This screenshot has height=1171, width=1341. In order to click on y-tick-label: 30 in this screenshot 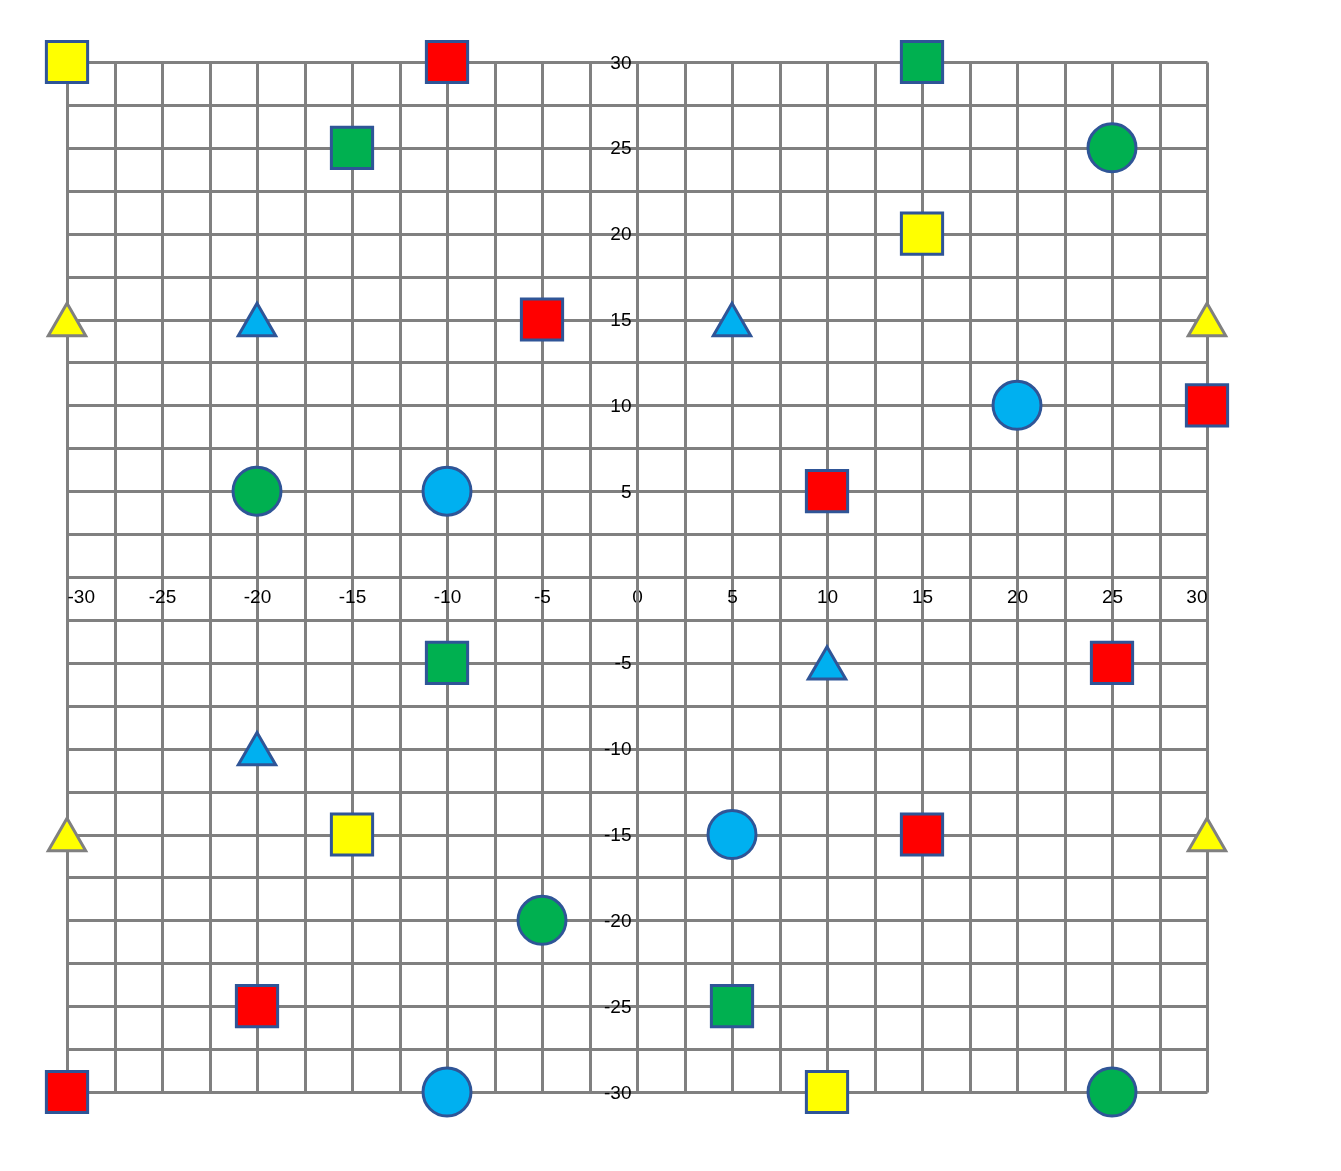, I will do `click(621, 62)`.